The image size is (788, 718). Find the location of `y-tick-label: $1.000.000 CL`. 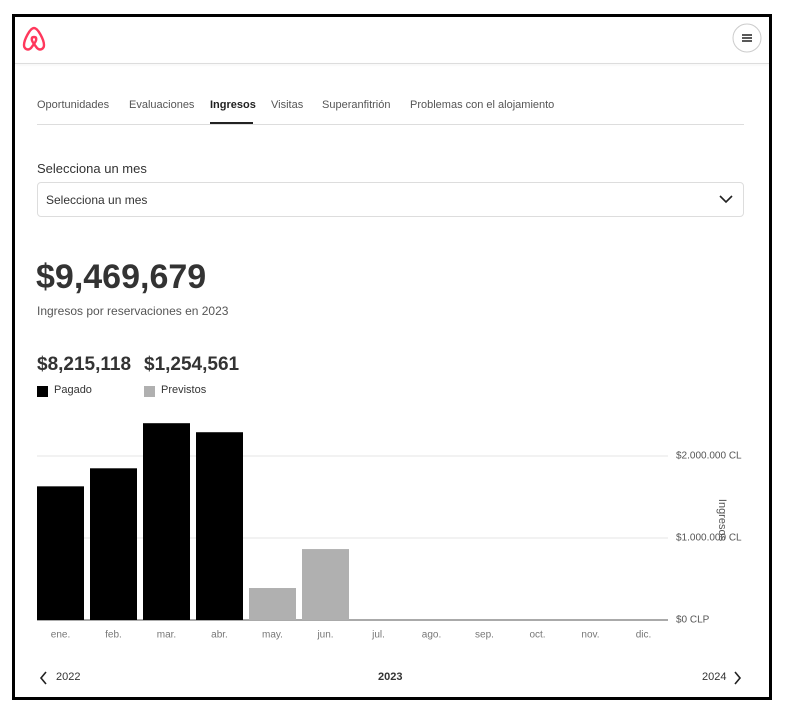

y-tick-label: $1.000.000 CL is located at coordinates (709, 538).